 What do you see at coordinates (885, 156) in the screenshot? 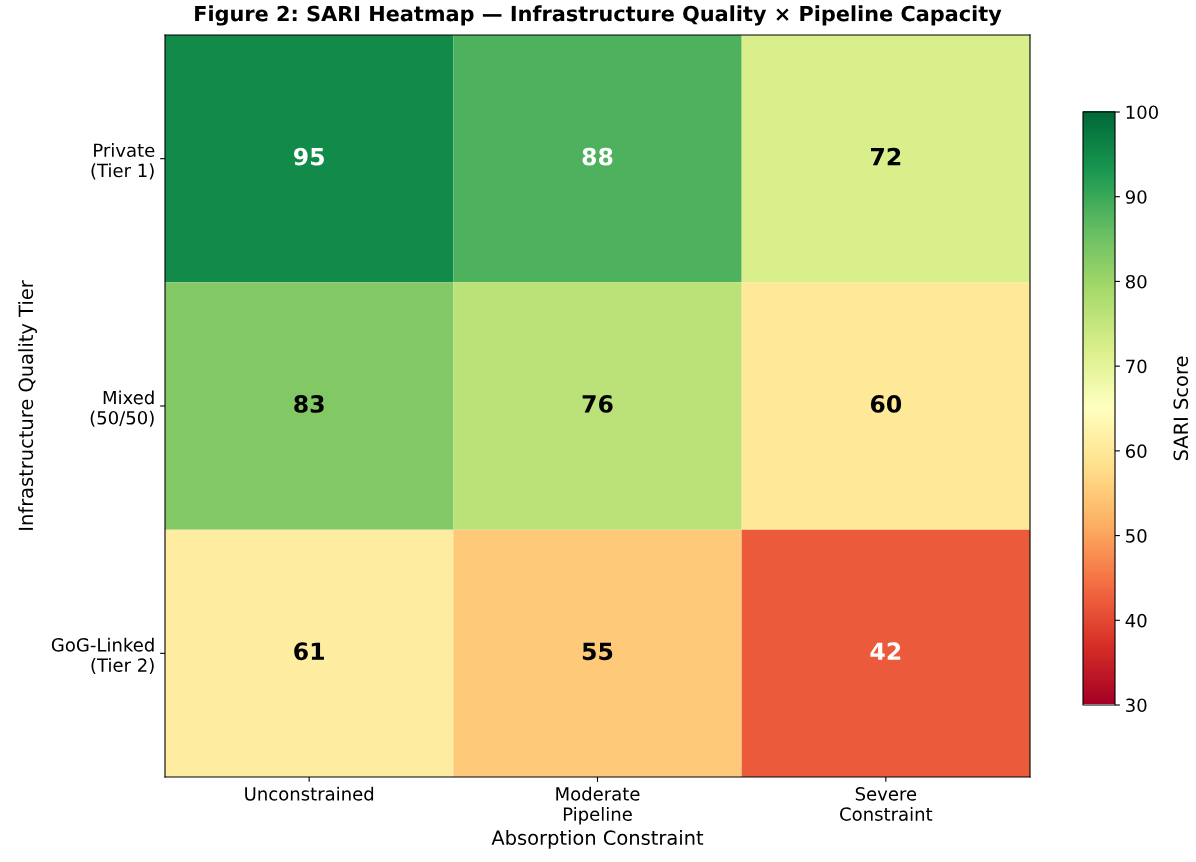
I see `data-label: 72` at bounding box center [885, 156].